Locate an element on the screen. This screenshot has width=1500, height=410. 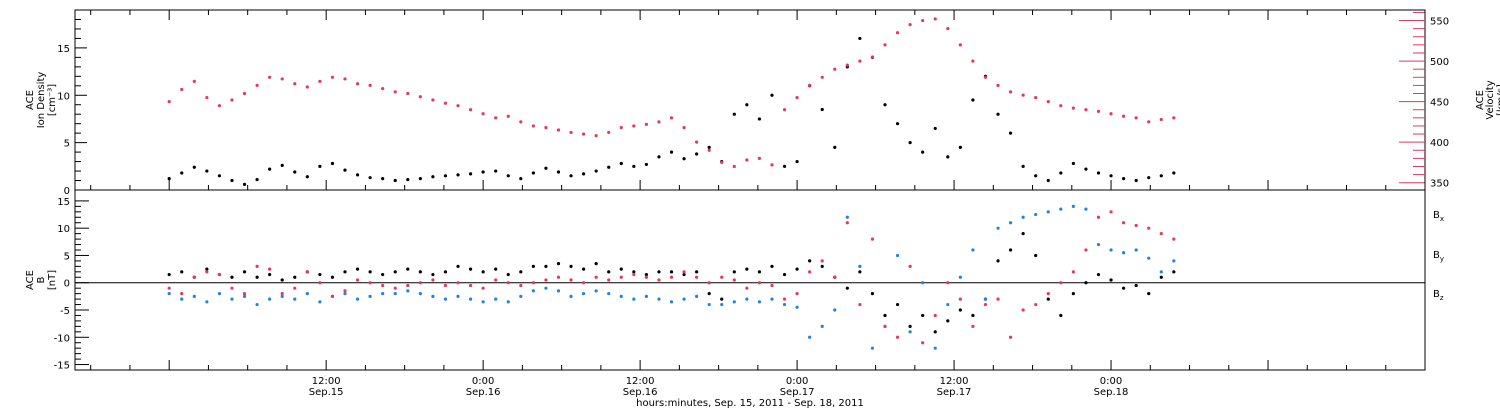
x-tick-date: Sep.16 is located at coordinates (483, 392).